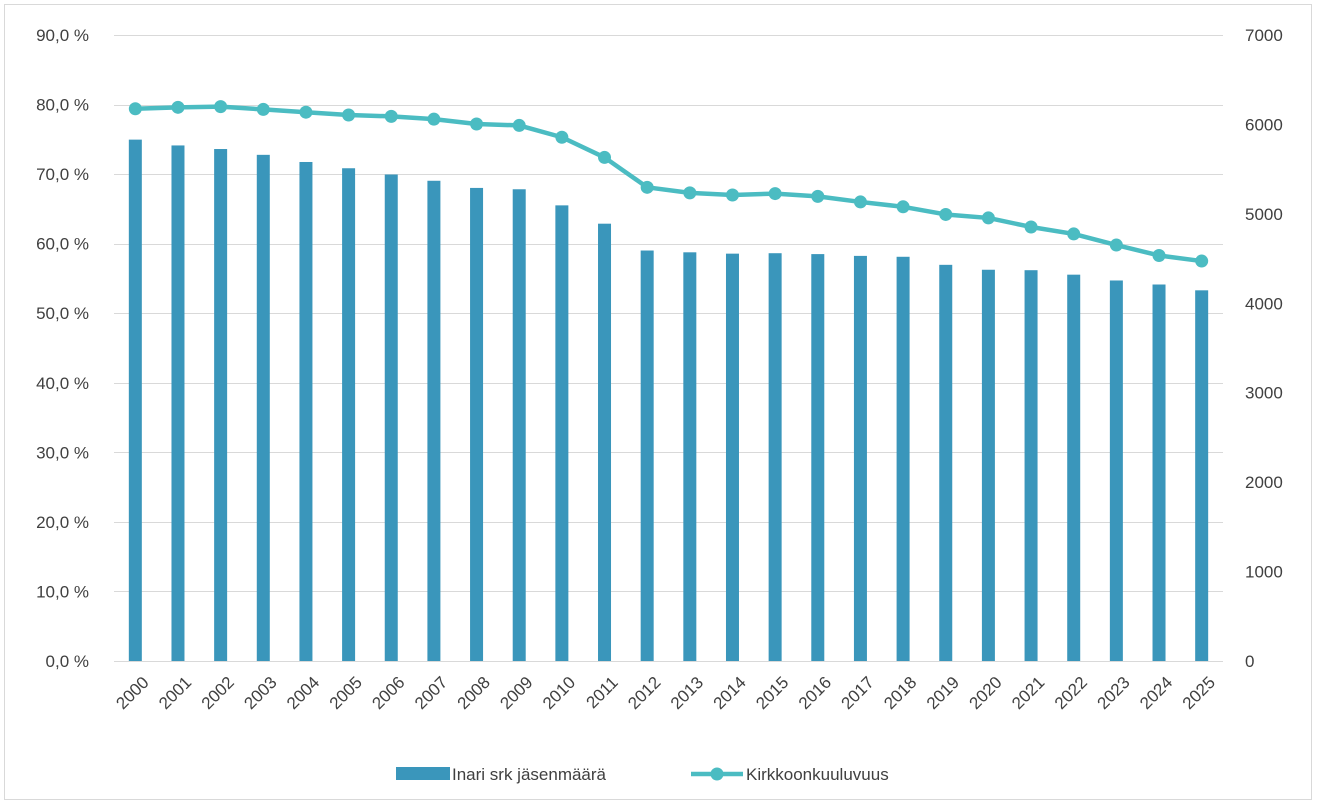 This screenshot has width=1317, height=805. Describe the element at coordinates (388, 693) in the screenshot. I see `x-tick-label: 2006` at that location.